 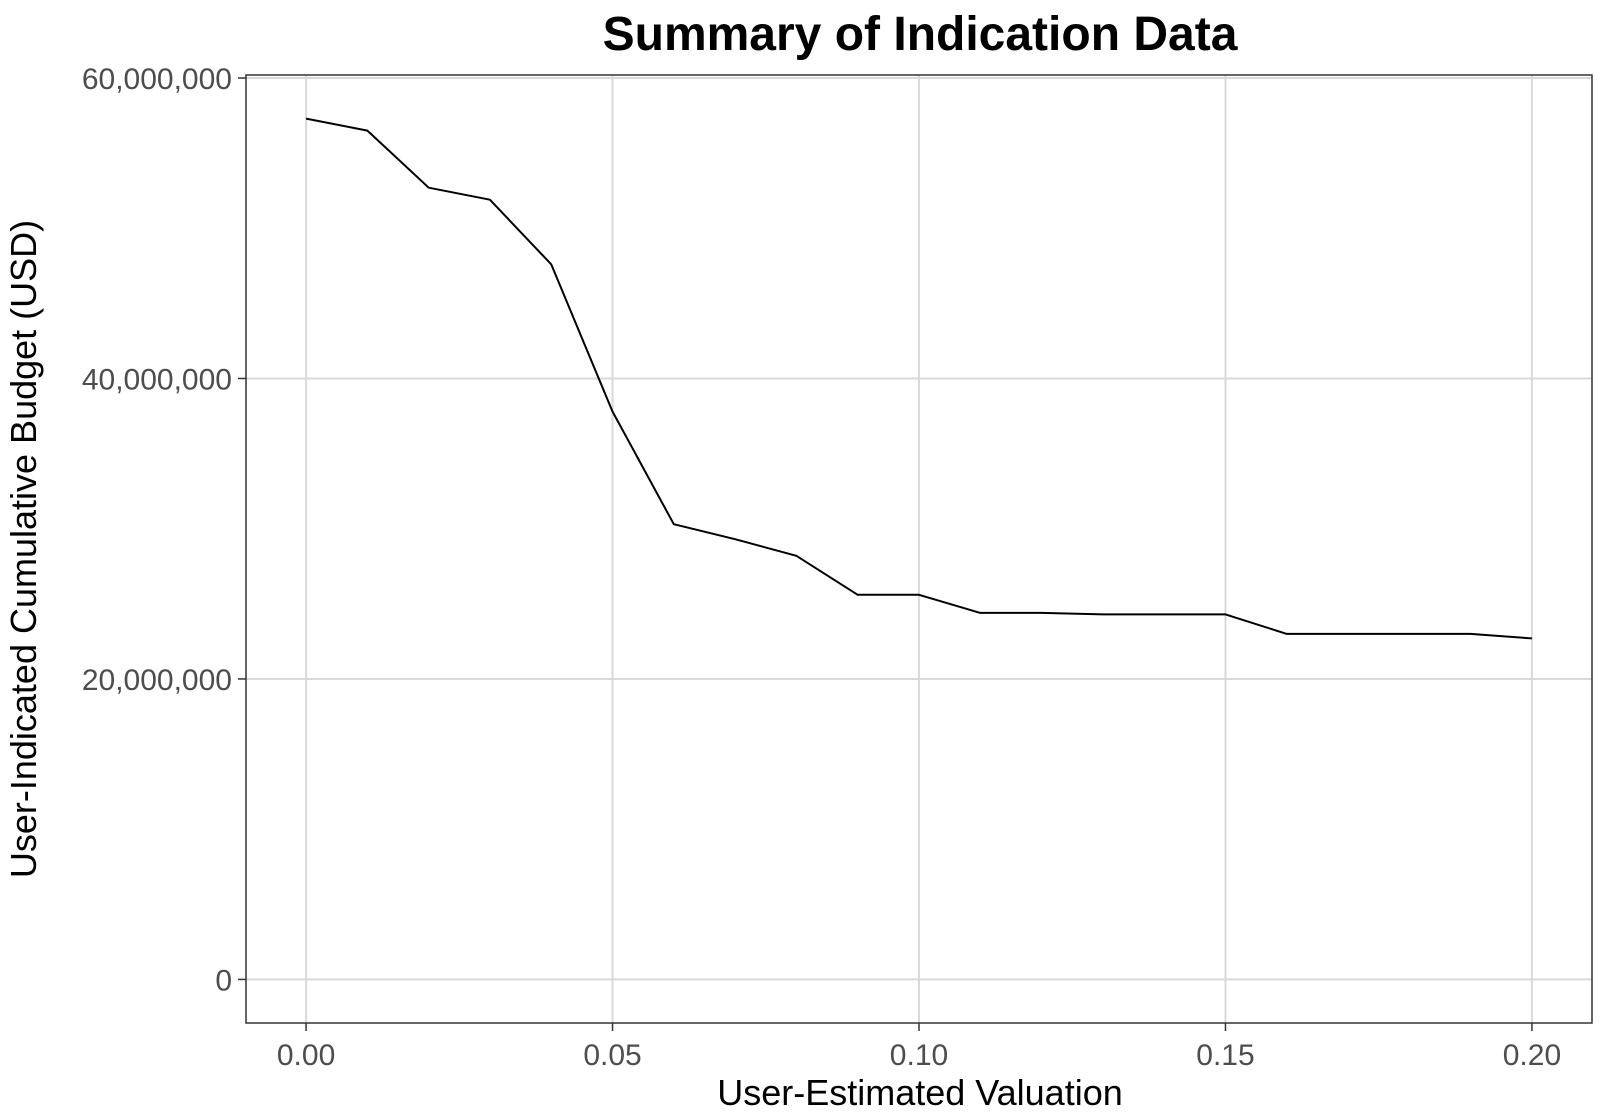 I want to click on x-tick-label: 0.10, so click(x=919, y=1055).